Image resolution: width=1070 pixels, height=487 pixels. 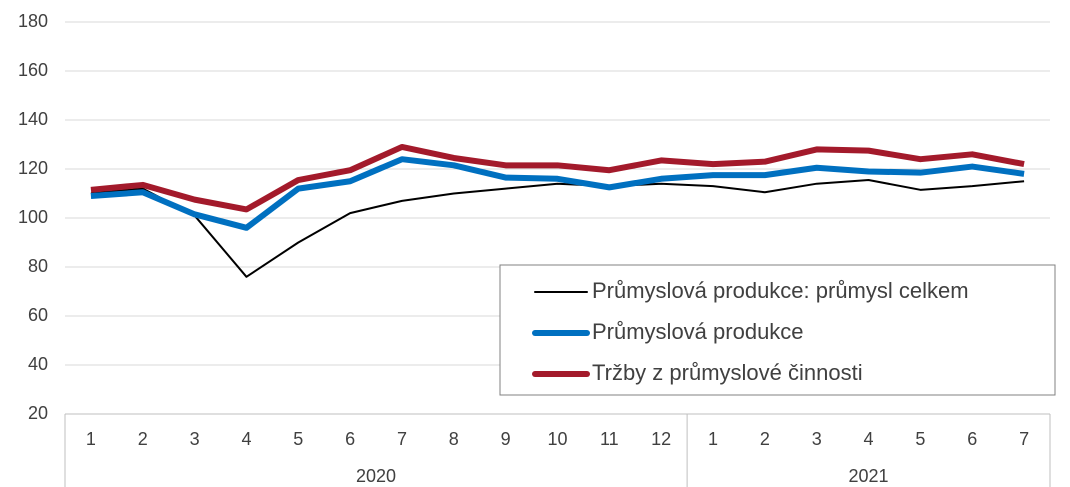 I want to click on y-tick-label: 20, so click(x=38, y=413).